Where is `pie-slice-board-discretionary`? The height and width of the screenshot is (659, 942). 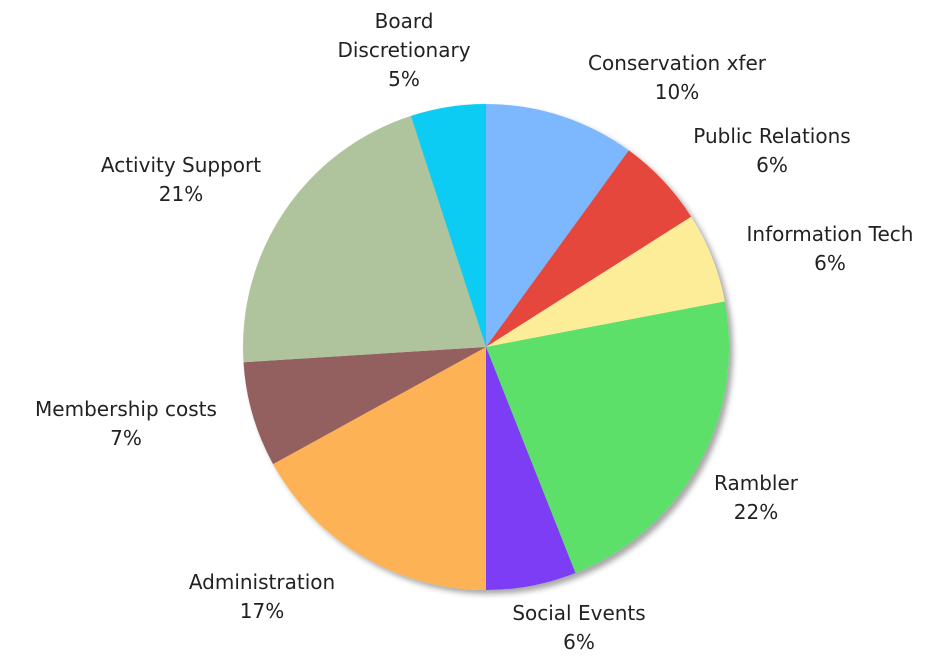 pie-slice-board-discretionary is located at coordinates (448, 225).